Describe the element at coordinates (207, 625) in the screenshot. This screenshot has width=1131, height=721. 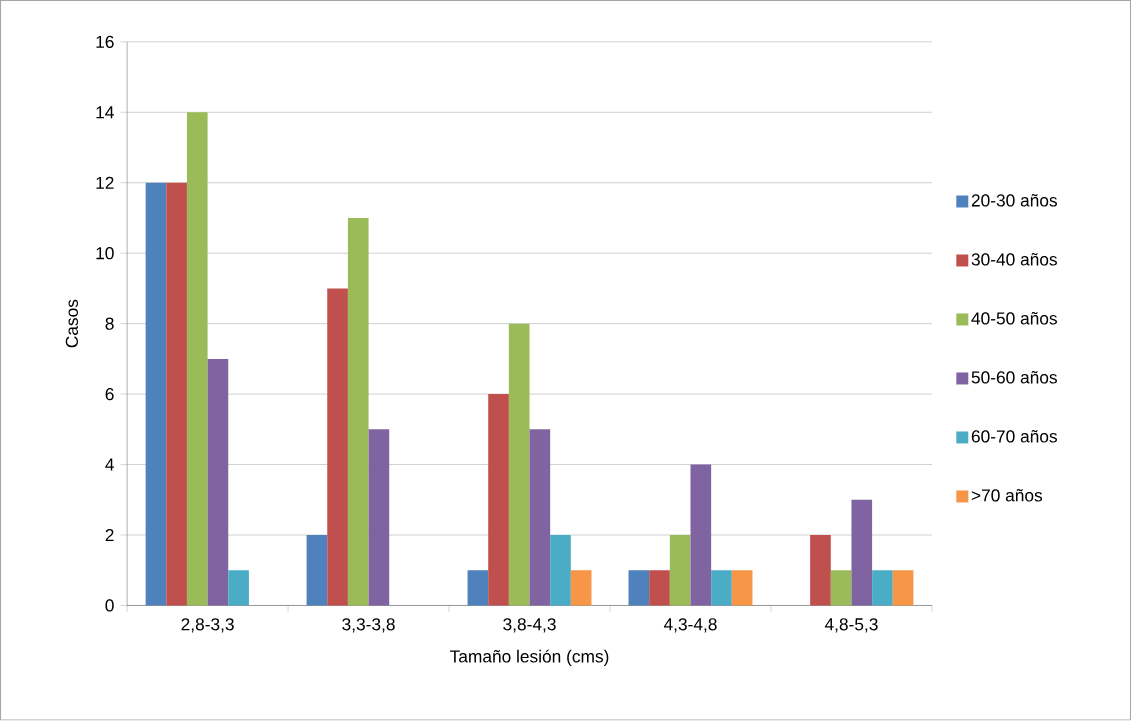
I see `x-tick-label: 2,8-3,3` at that location.